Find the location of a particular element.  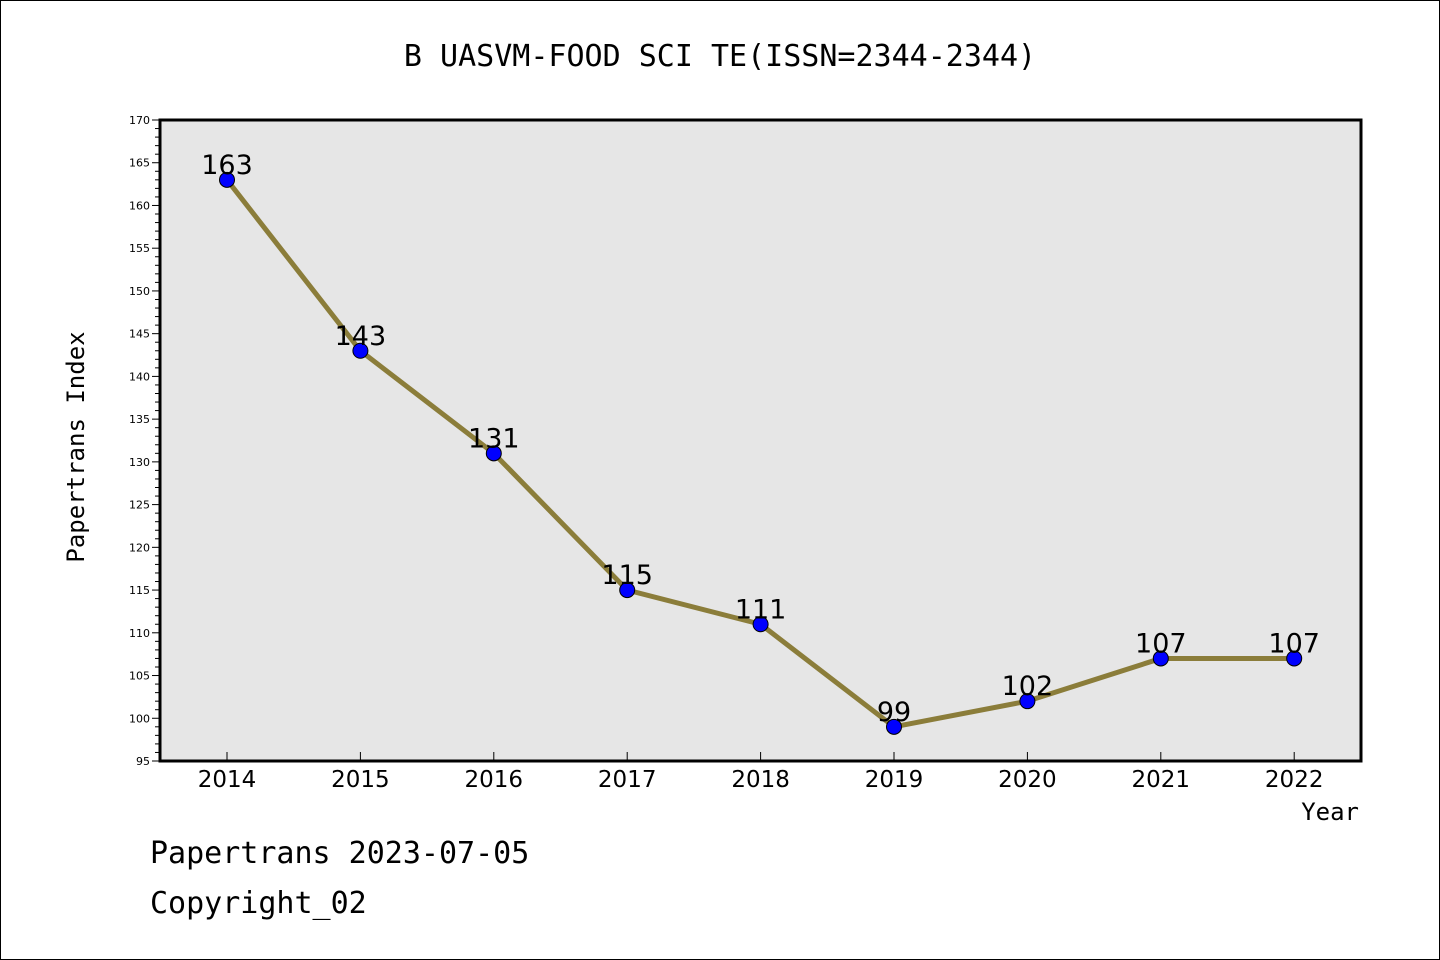

y-tick-label: 155 is located at coordinates (139, 248).